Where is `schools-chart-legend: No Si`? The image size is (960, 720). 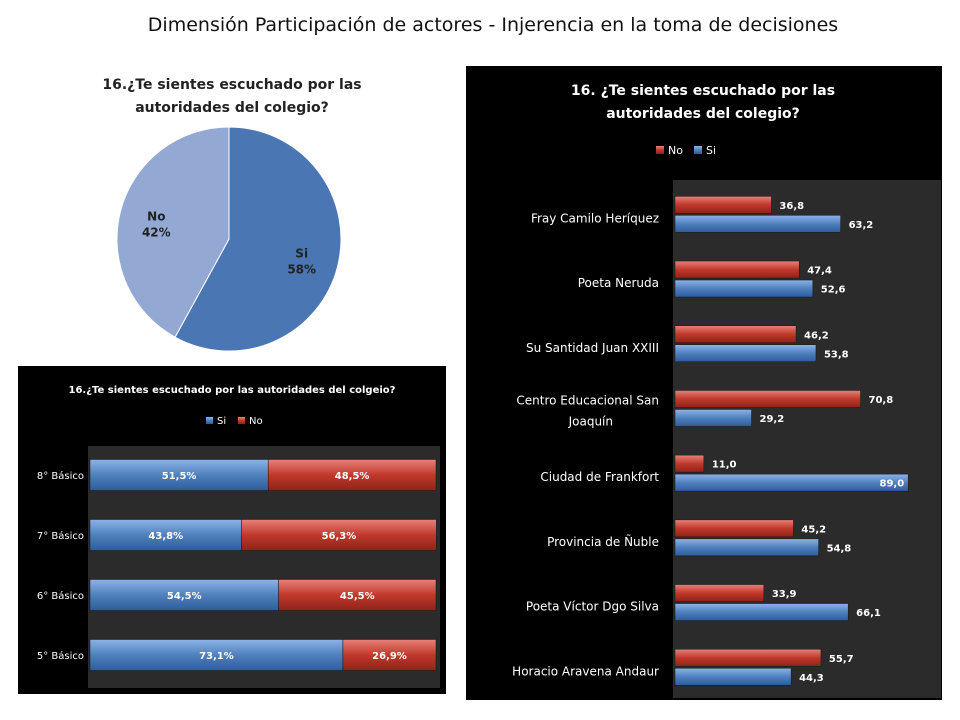
schools-chart-legend: No Si is located at coordinates (686, 150).